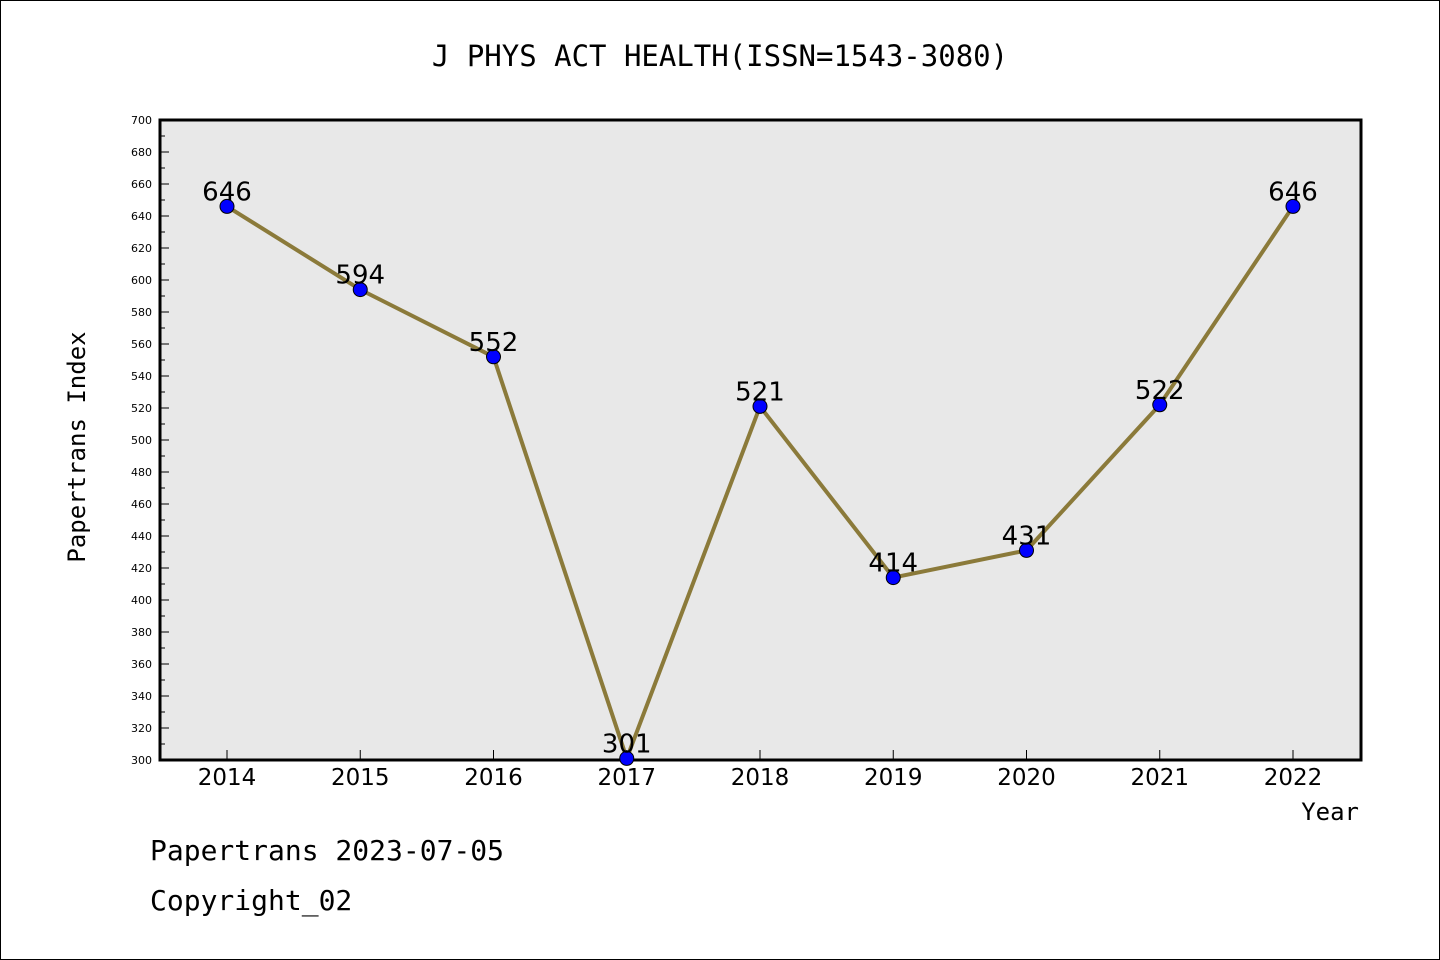 This screenshot has height=960, width=1440. Describe the element at coordinates (327, 850) in the screenshot. I see `footer-date: Papertrans 2023-07-05` at that location.